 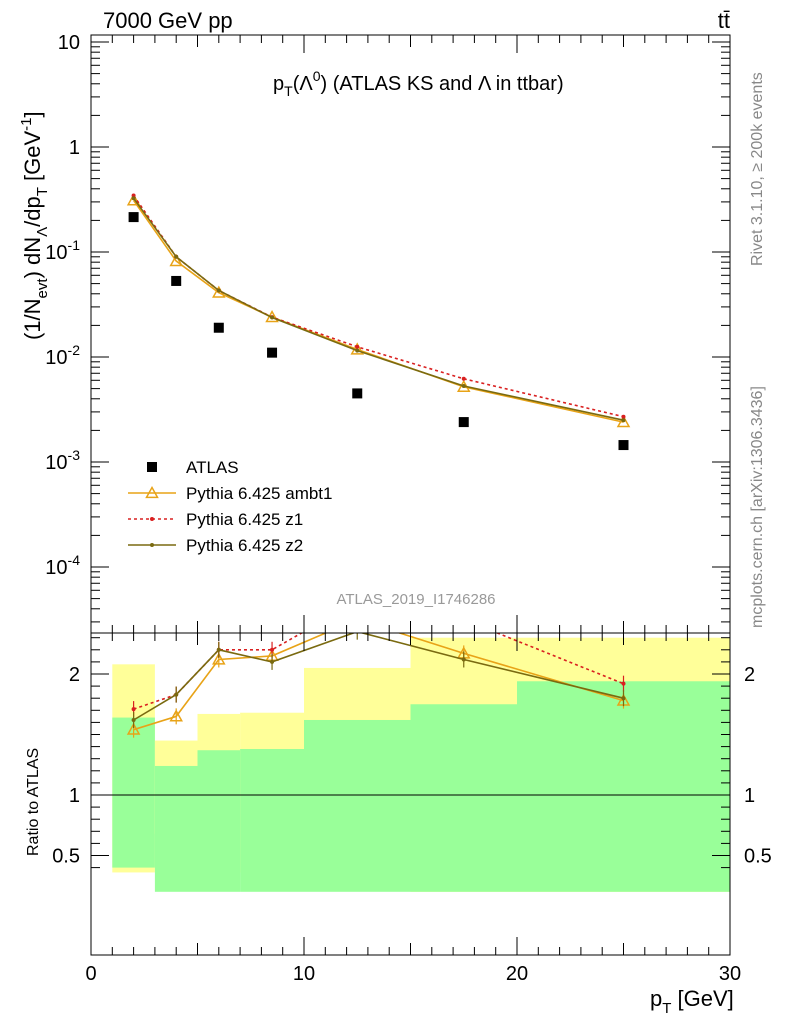 I want to click on main-y-tick-label: 1, so click(x=74, y=148).